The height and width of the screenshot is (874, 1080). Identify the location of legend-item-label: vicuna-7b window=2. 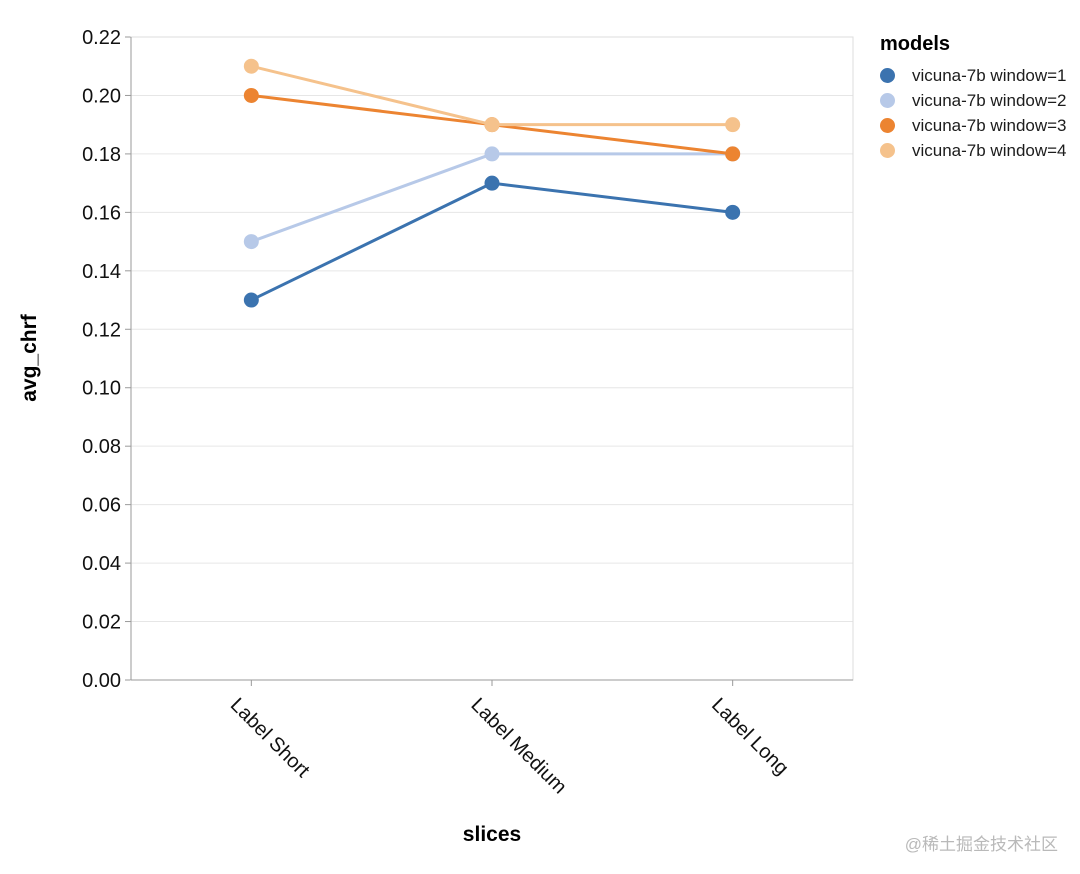
(989, 100).